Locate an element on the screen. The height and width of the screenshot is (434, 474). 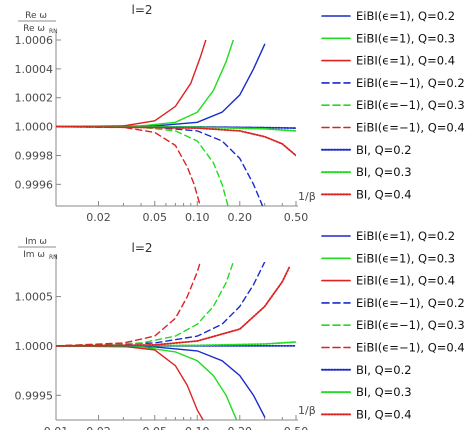
y-tick-label: 1.0005 is located at coordinates (34, 297).